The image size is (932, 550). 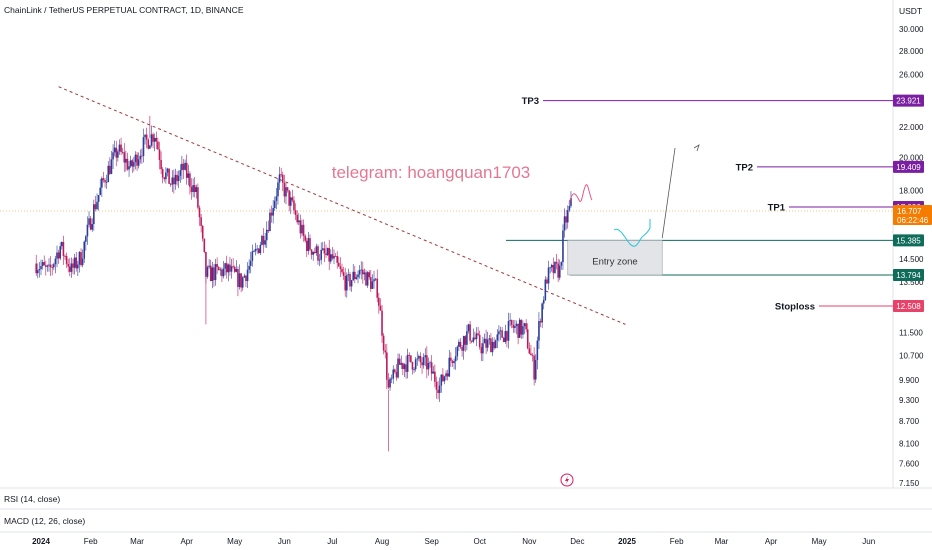 What do you see at coordinates (909, 464) in the screenshot?
I see `y-tick-label: 7.600` at bounding box center [909, 464].